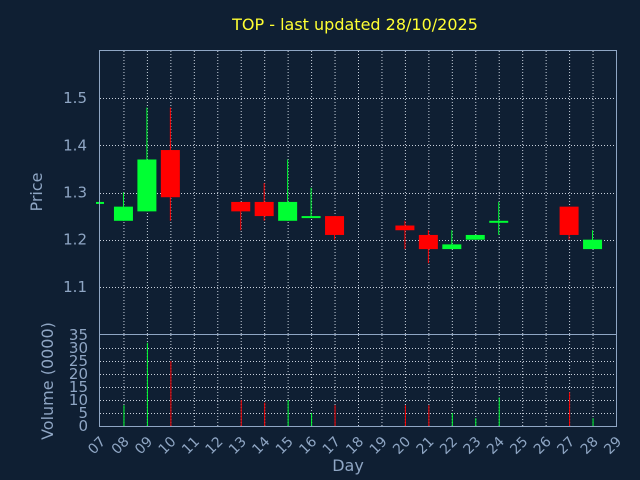 Image resolution: width=640 pixels, height=480 pixels. What do you see at coordinates (519, 446) in the screenshot?
I see `x-tick-label: 25` at bounding box center [519, 446].